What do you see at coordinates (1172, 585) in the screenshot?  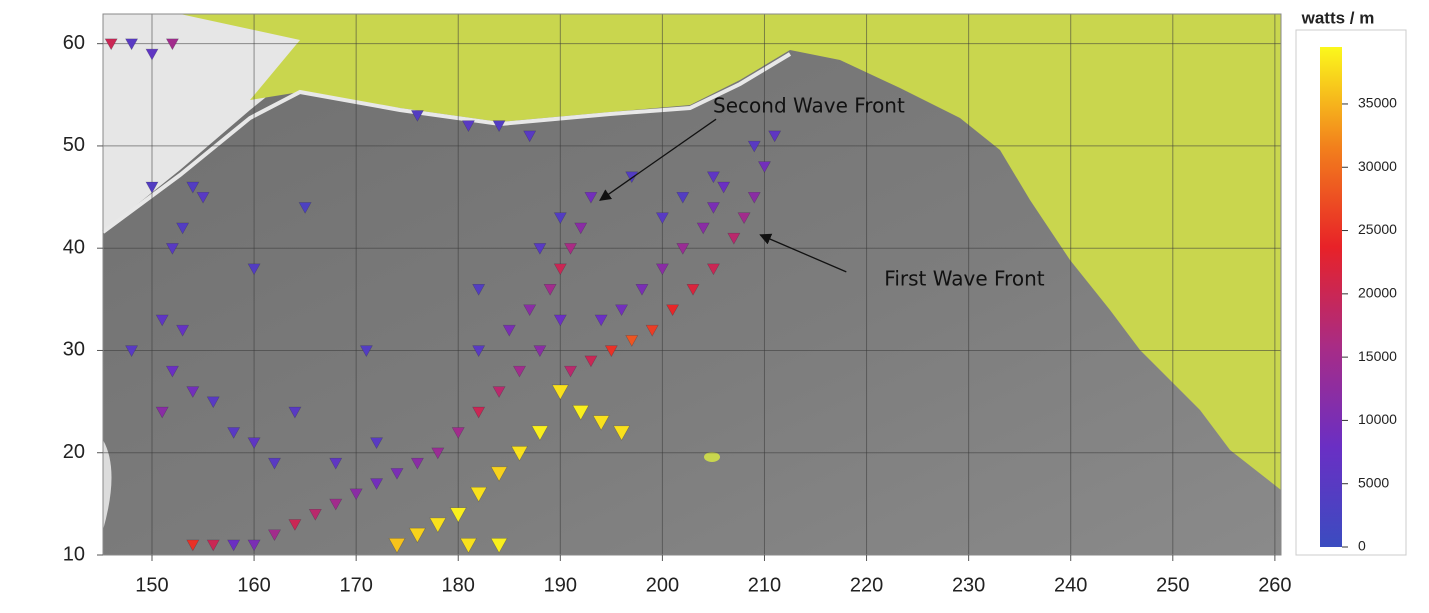 I see `x-tick-label: 250` at bounding box center [1172, 585].